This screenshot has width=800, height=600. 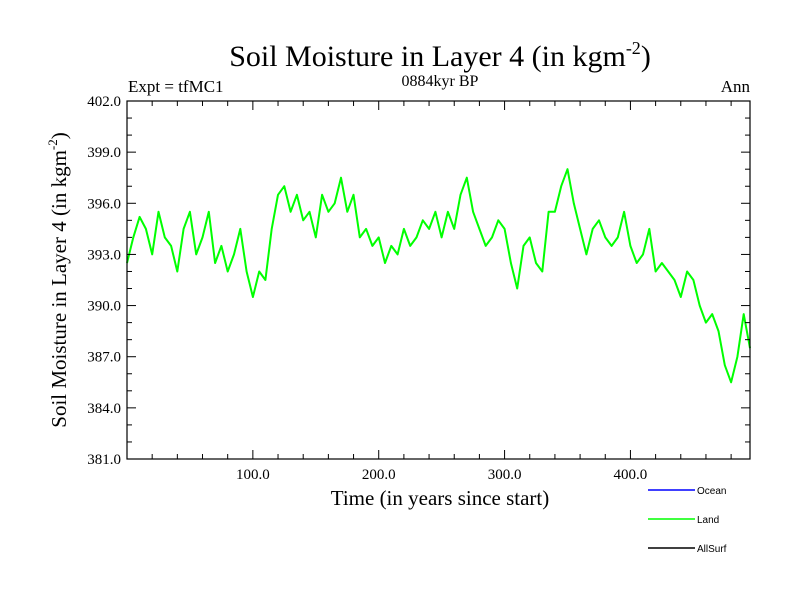 I want to click on experiment-label: Expt = tfMC1, so click(x=176, y=86).